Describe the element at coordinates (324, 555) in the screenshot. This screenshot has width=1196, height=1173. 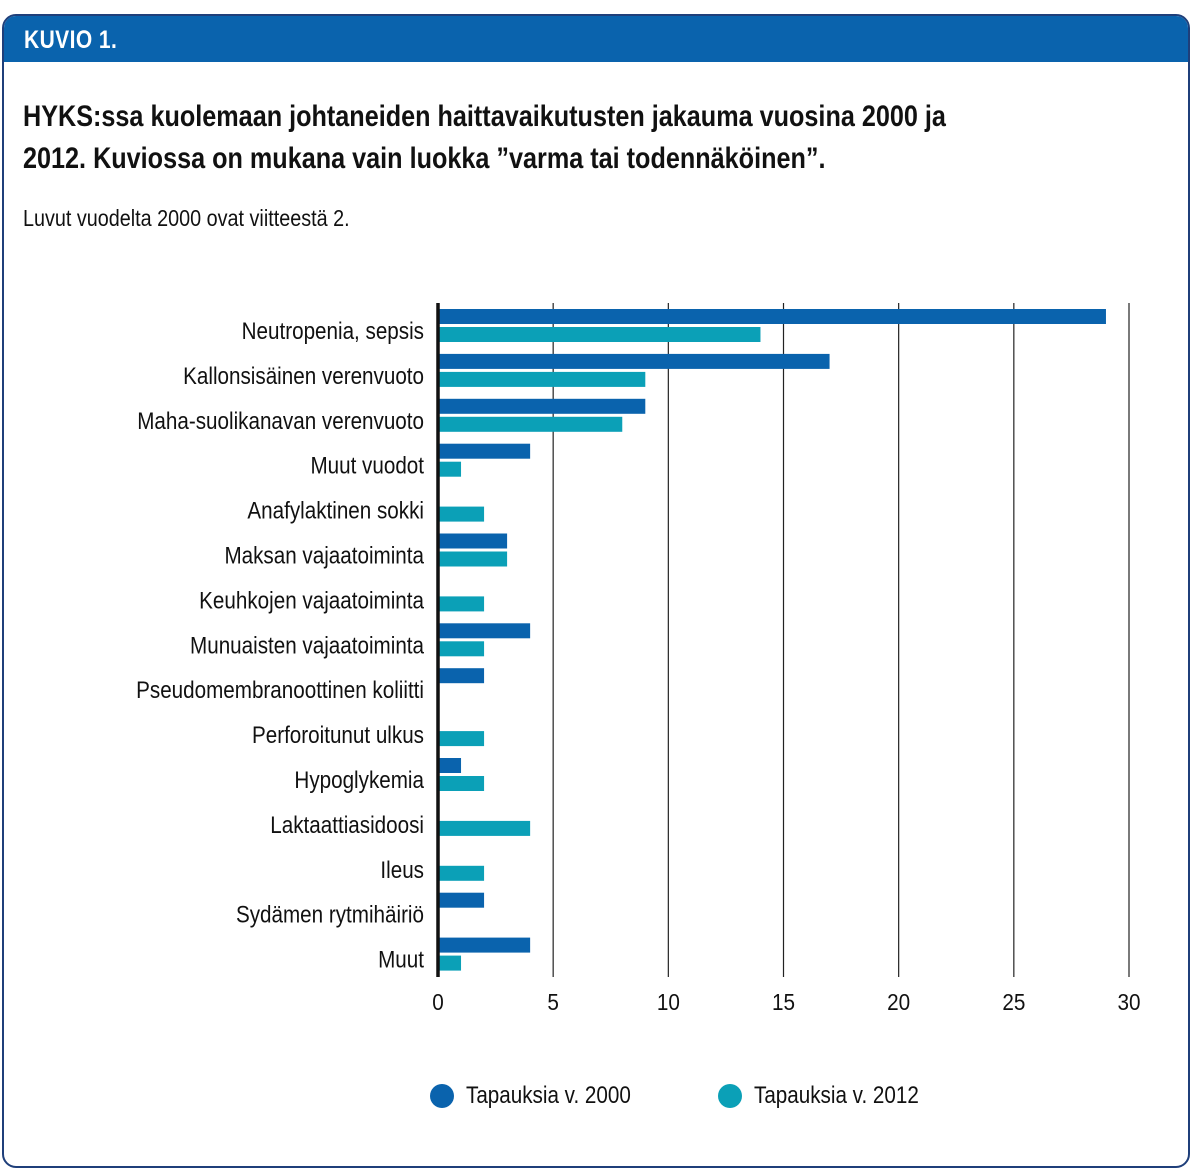
I see `category-label: Maksan vajaatoiminta` at that location.